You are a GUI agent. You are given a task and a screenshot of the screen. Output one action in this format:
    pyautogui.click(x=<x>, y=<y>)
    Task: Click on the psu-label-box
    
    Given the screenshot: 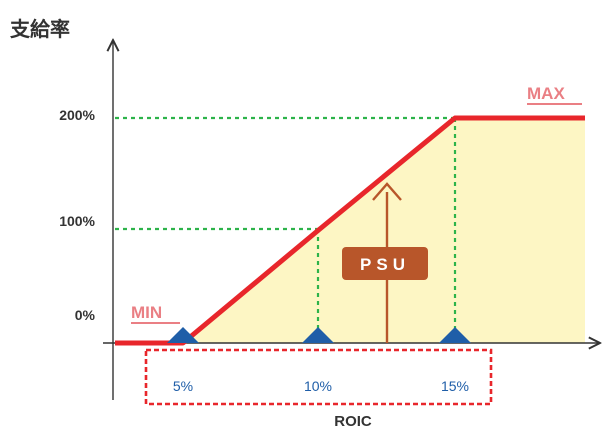 What is the action you would take?
    pyautogui.click(x=385, y=263)
    